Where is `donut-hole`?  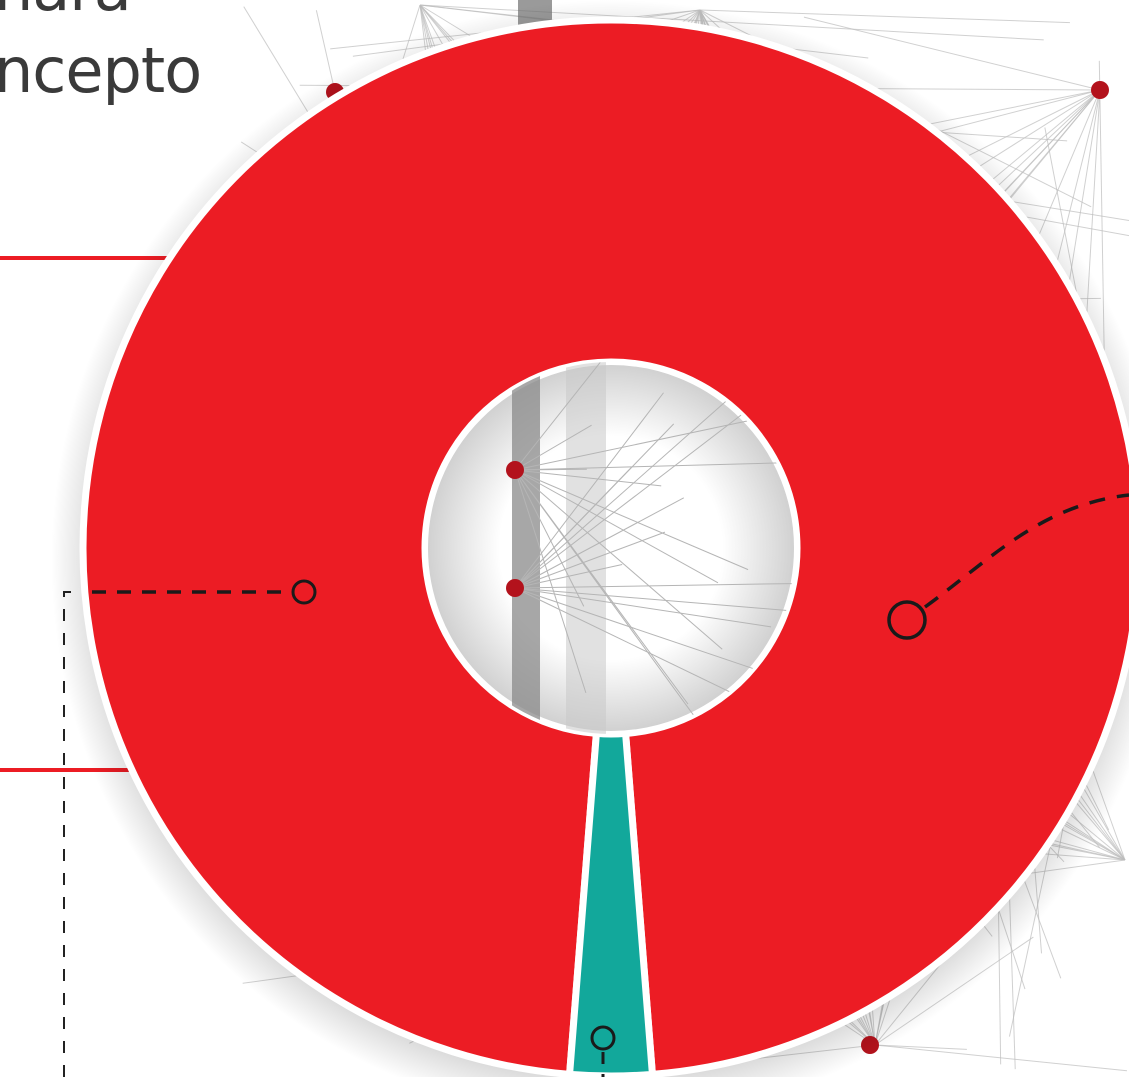
donut-hole is located at coordinates (611, 548).